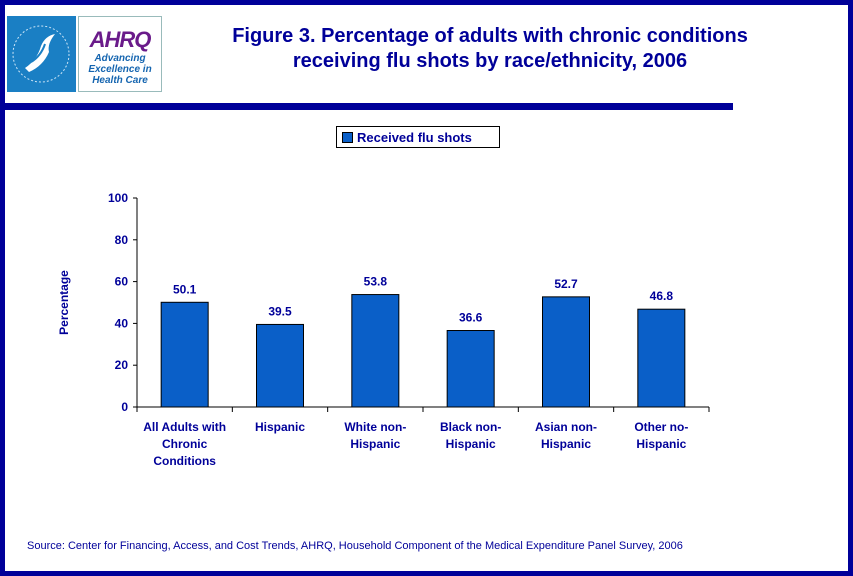 Image resolution: width=853 pixels, height=576 pixels. Describe the element at coordinates (120, 58) in the screenshot. I see `ahrq-tagline-1: Advancing` at that location.